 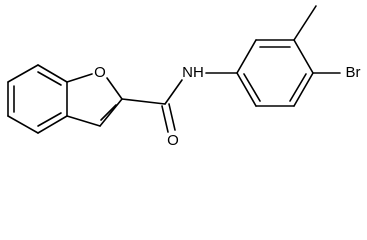 What do you see at coordinates (353, 72) in the screenshot?
I see `atom-label: Br` at bounding box center [353, 72].